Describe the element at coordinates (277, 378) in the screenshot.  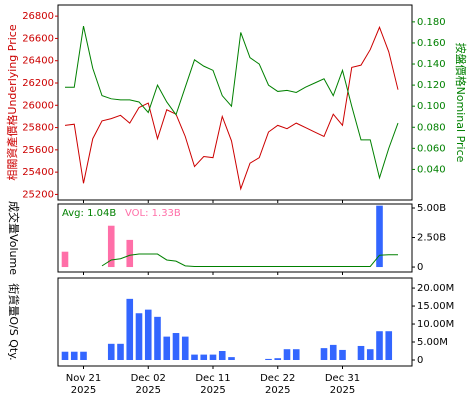
I see `x-tick-label: Dec 22` at that location.